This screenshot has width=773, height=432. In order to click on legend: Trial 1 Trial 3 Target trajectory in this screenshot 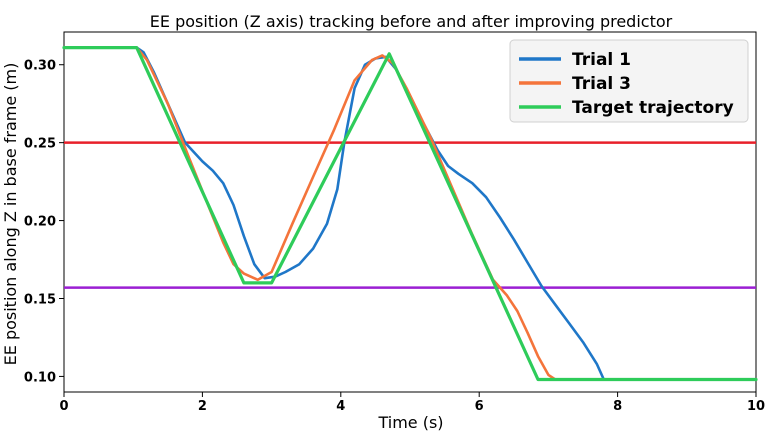, I will do `click(629, 81)`.